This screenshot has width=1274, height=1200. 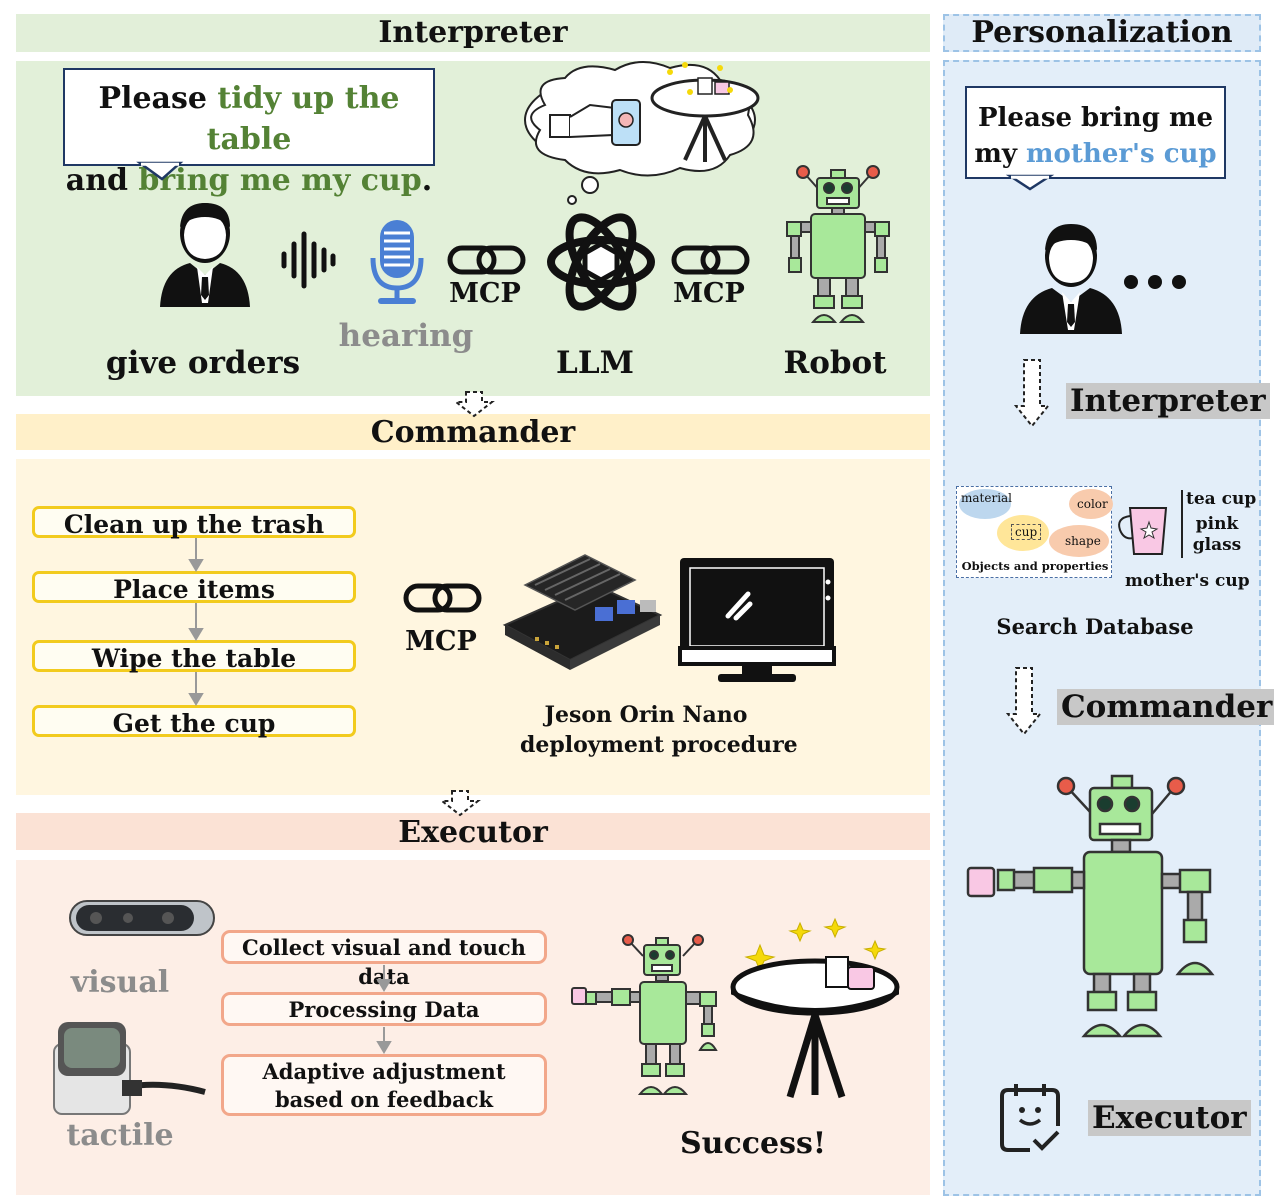 What do you see at coordinates (1095, 626) in the screenshot?
I see `search-database-label: Search Database` at bounding box center [1095, 626].